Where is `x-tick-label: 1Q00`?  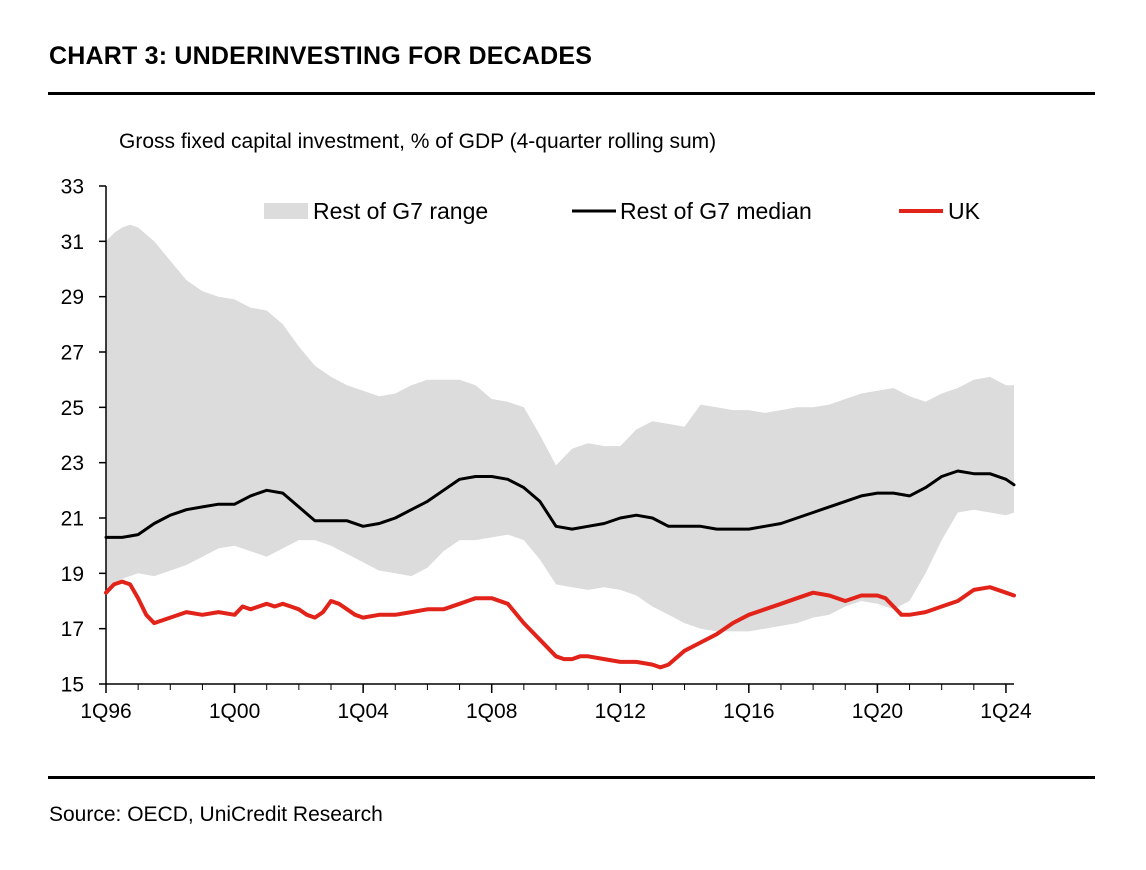
x-tick-label: 1Q00 is located at coordinates (234, 711).